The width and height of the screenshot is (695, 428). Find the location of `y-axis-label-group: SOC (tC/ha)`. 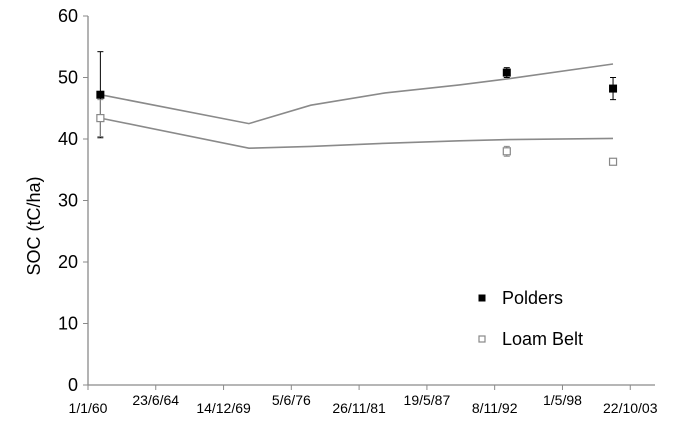

y-axis-label-group: SOC (tC/ha) is located at coordinates (34, 225).